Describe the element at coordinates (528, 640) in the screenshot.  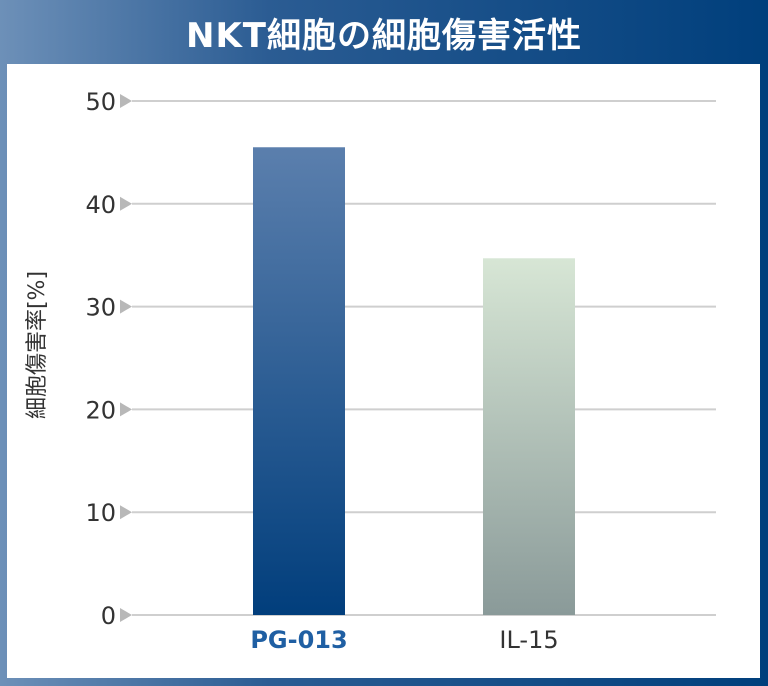
I see `x-category-label-il-15: IL-15` at that location.